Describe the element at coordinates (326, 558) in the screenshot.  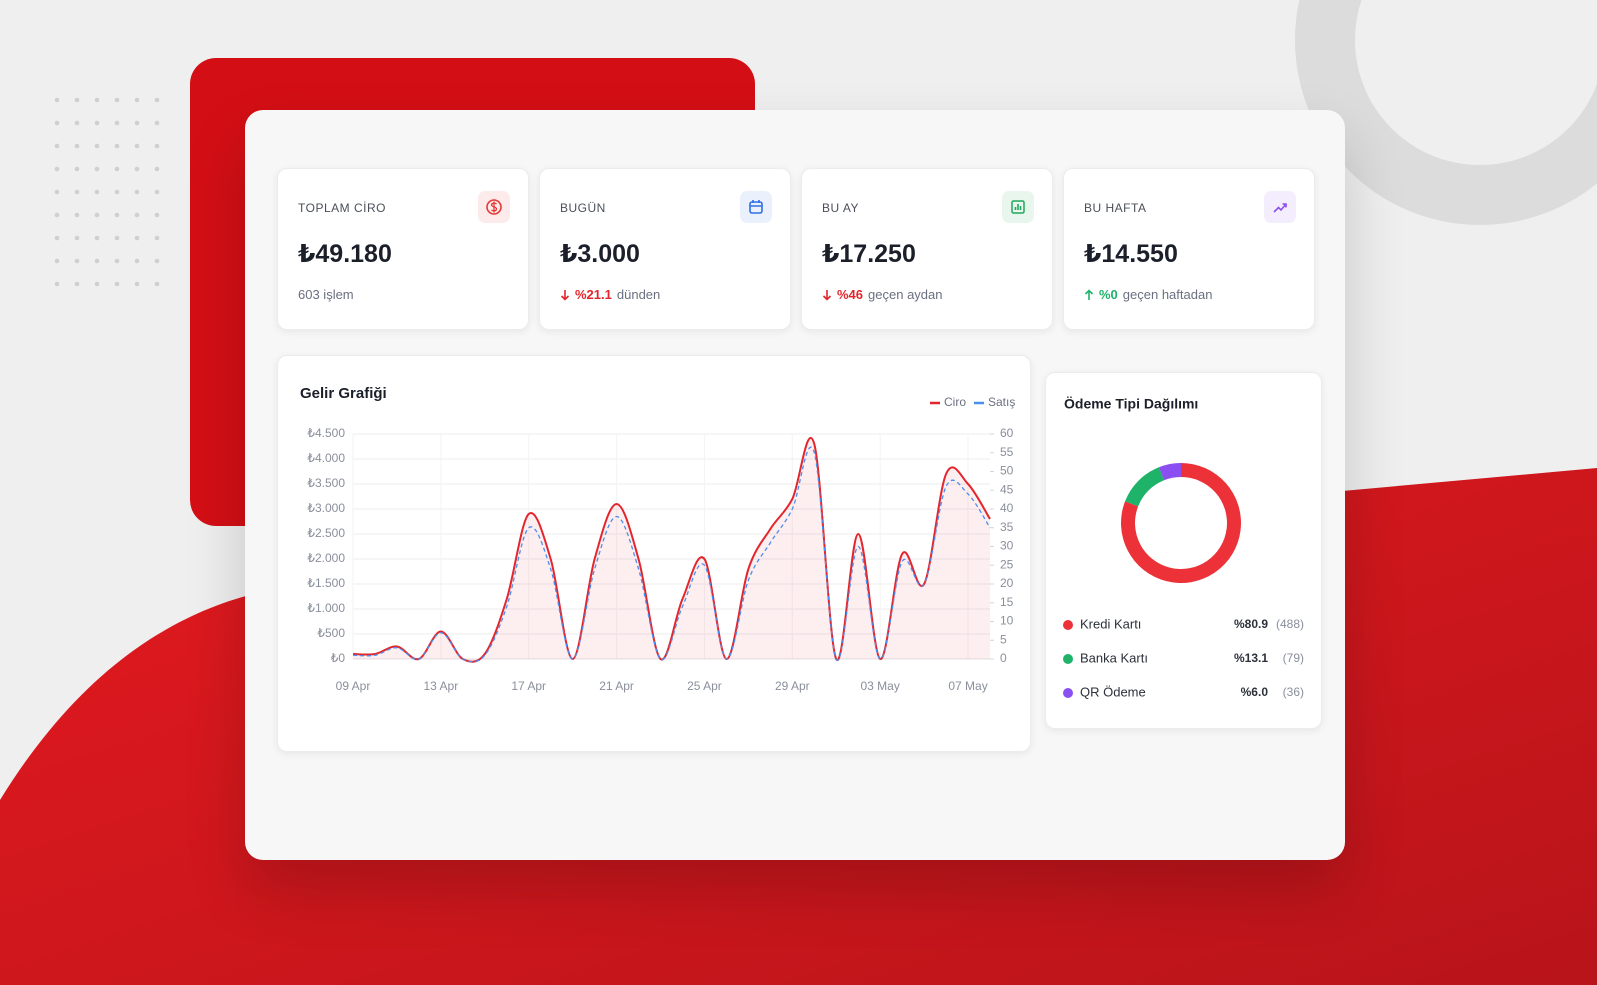
I see `y-tick-label: ₺2.000` at that location.